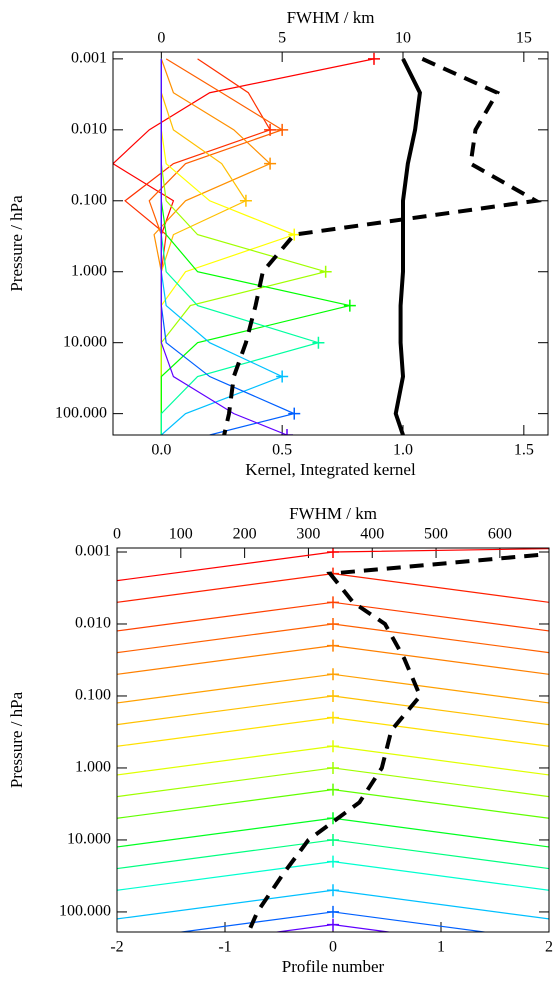  What do you see at coordinates (333, 966) in the screenshot?
I see `x-axis-label: Profile number` at bounding box center [333, 966].